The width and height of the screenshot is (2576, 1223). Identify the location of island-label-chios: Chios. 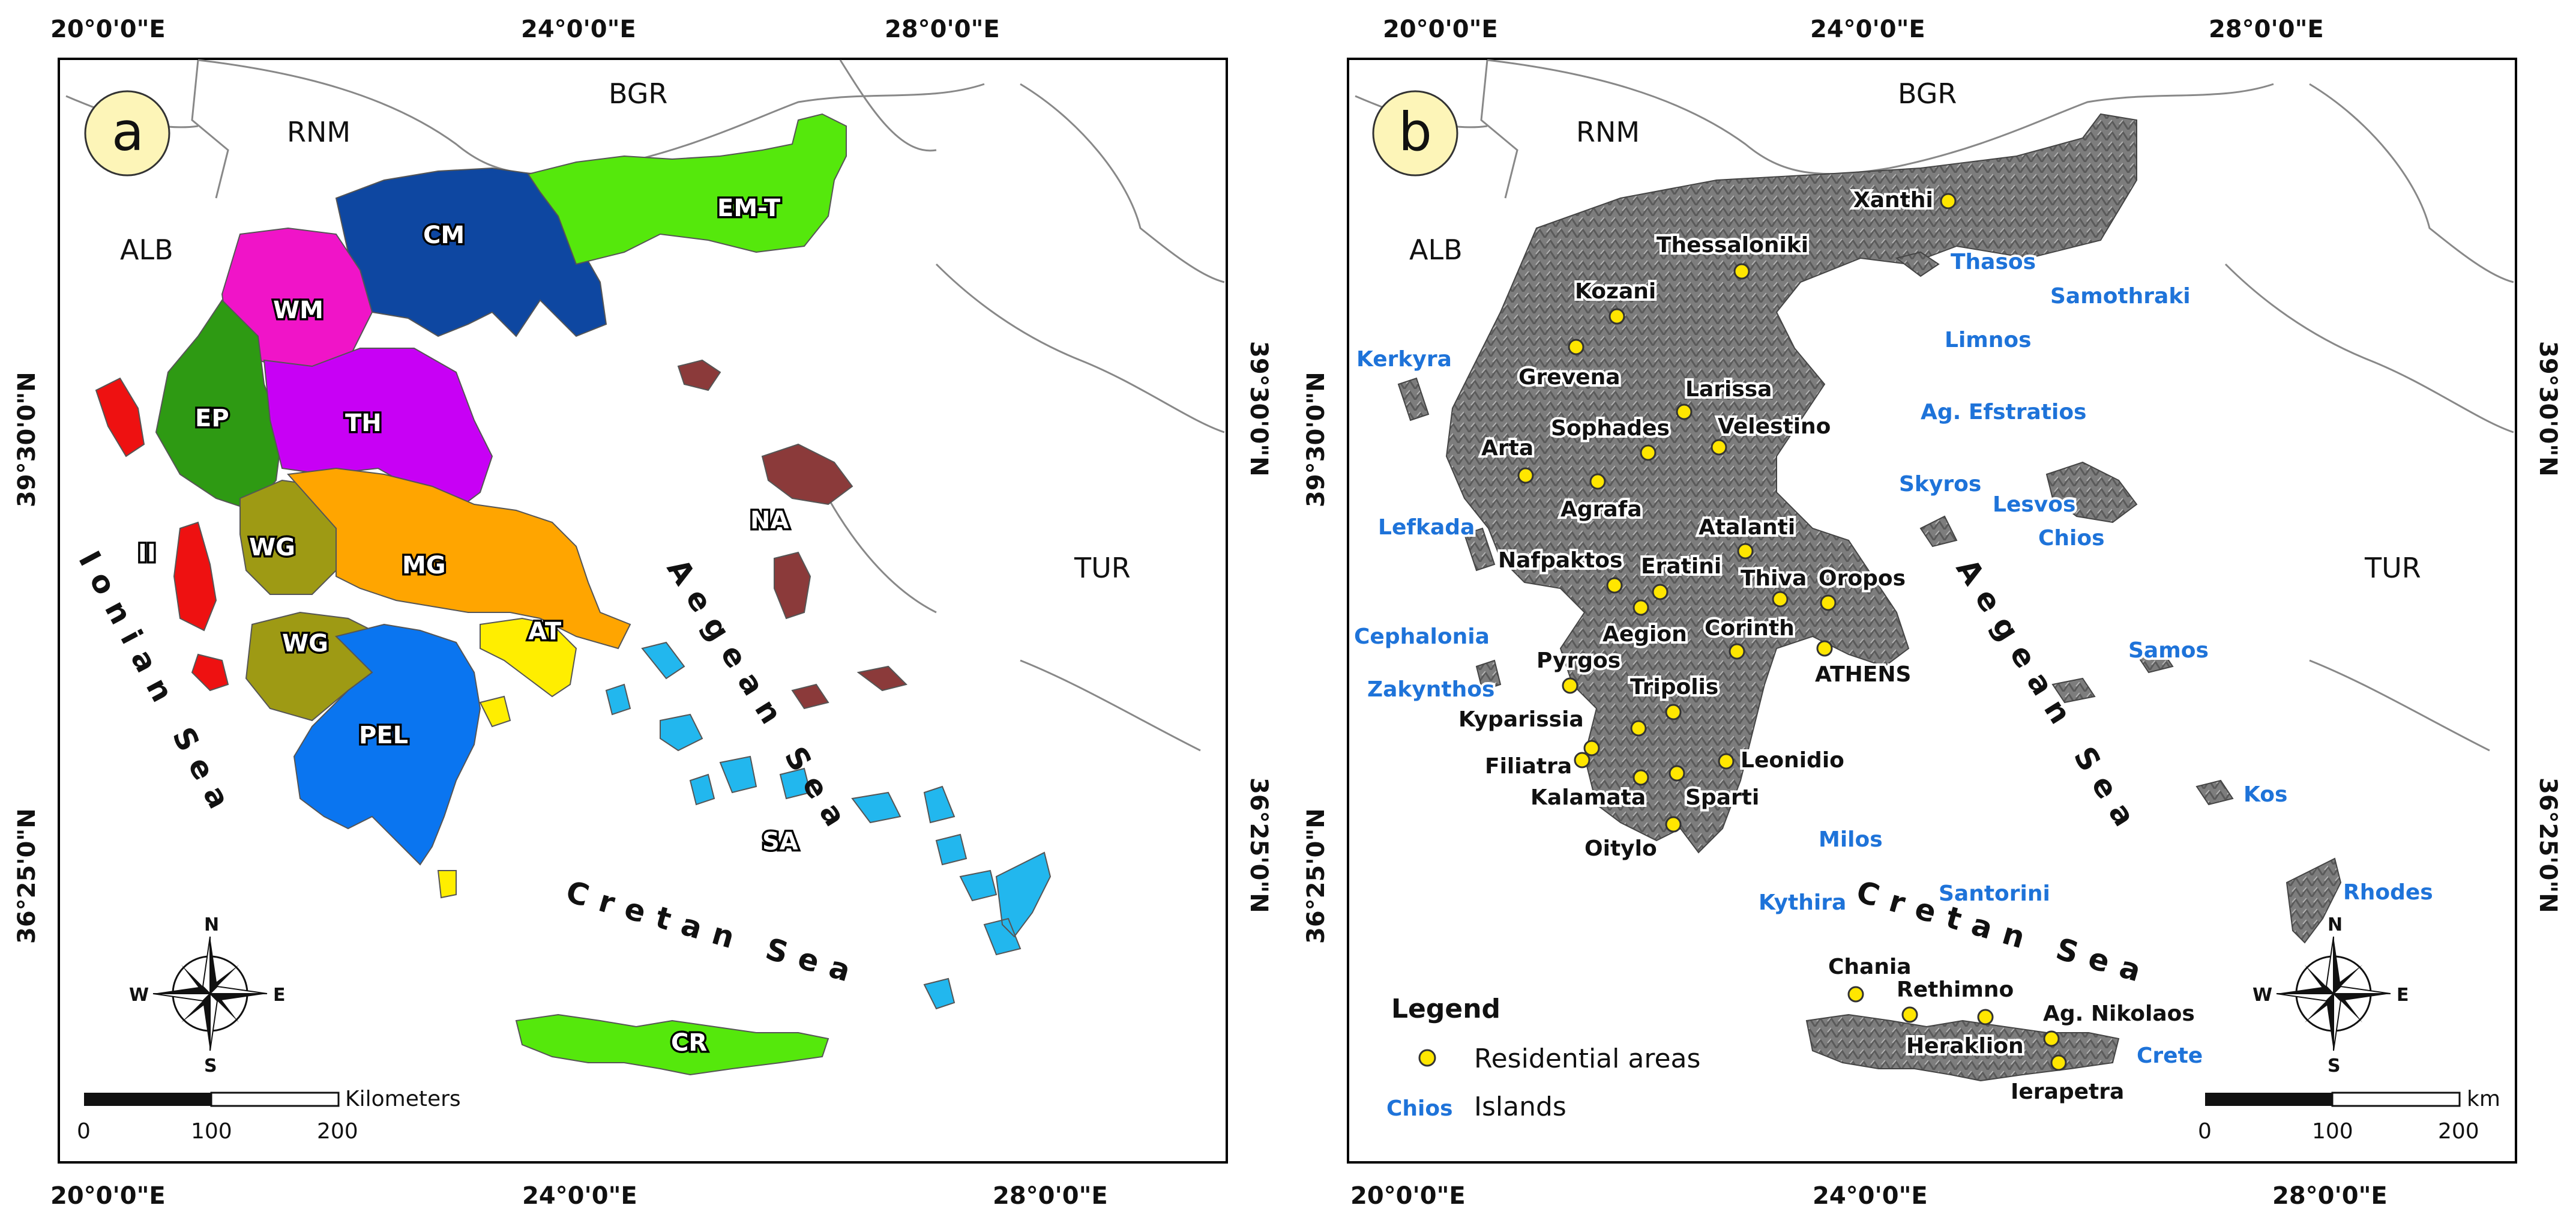
(2071, 538).